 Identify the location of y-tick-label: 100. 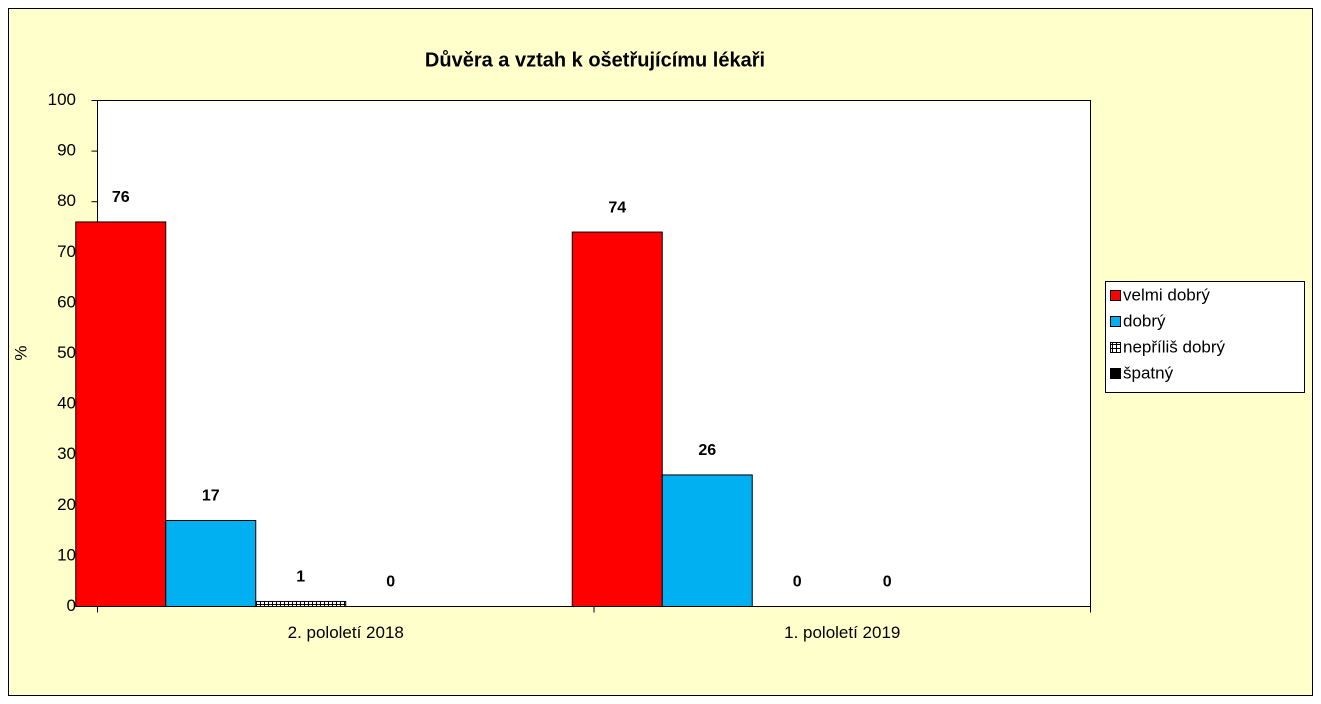
(62, 99).